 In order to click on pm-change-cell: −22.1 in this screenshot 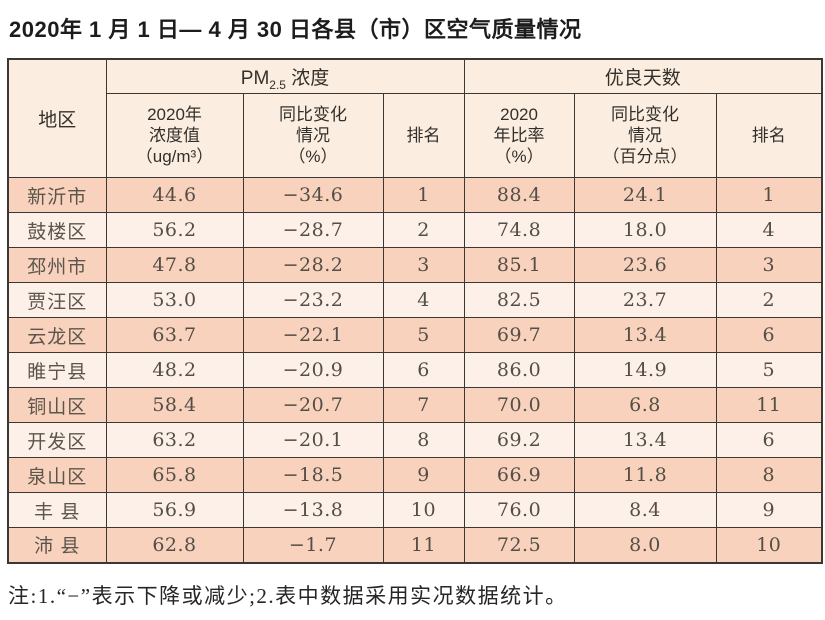, I will do `click(313, 335)`.